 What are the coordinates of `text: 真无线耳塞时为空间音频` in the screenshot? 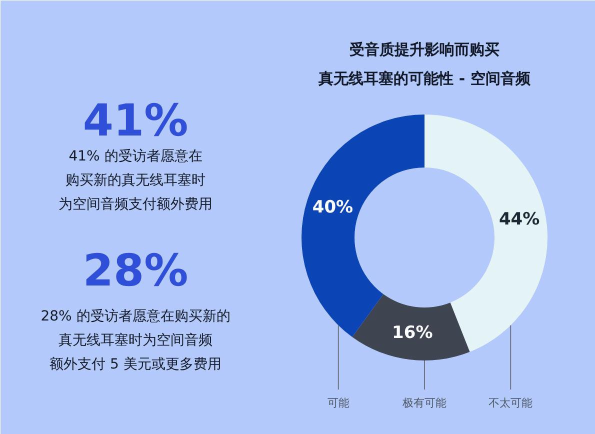 It's located at (135, 340).